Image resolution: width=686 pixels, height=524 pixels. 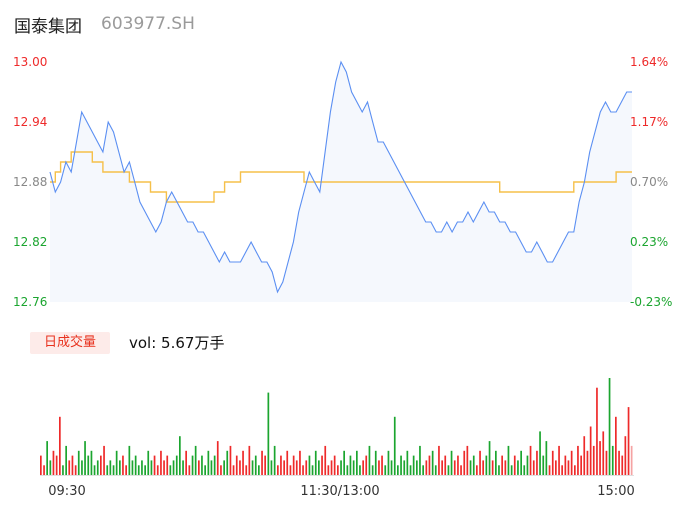 What do you see at coordinates (70, 343) in the screenshot?
I see `volume-tab: 日成交量` at bounding box center [70, 343].